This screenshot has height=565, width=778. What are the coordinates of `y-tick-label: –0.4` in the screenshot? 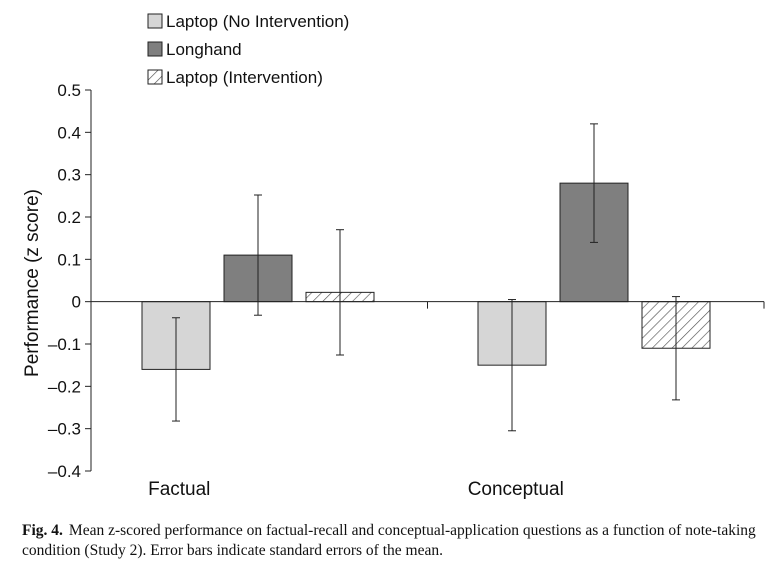 It's located at (64, 471).